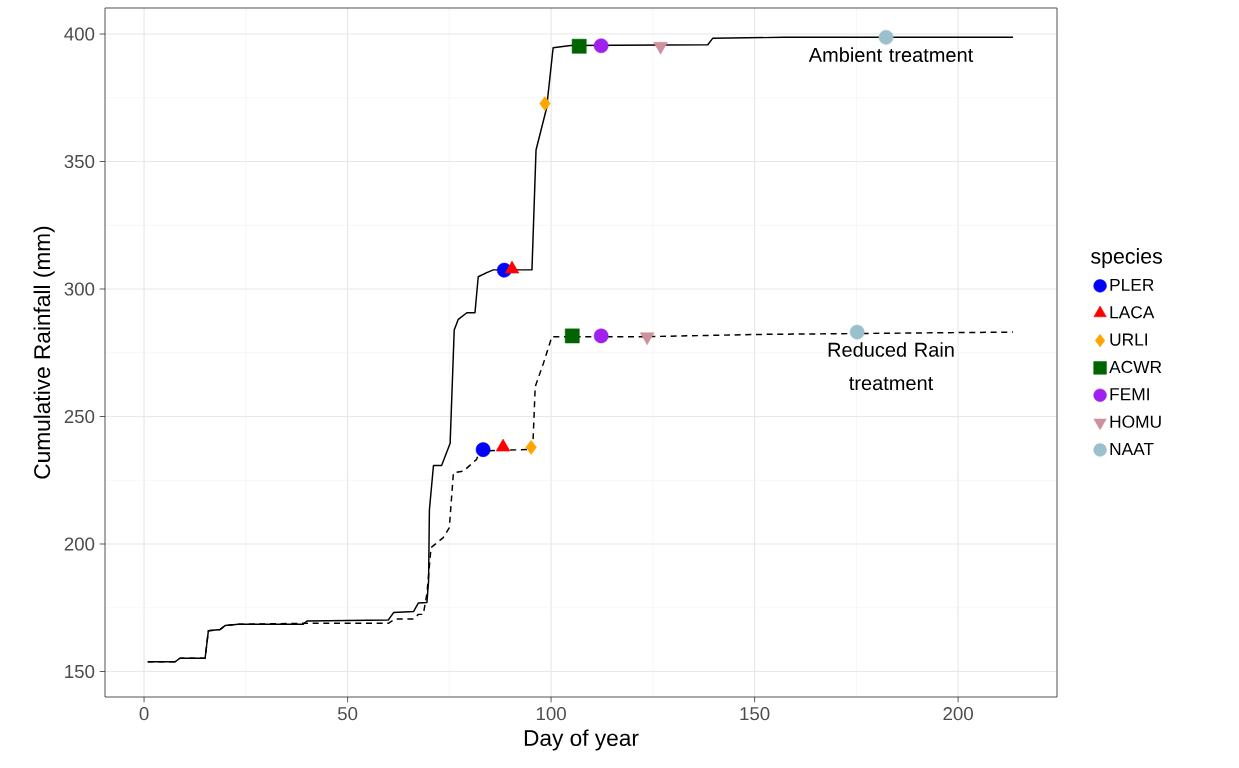  Describe the element at coordinates (958, 714) in the screenshot. I see `x-tick-label: 200` at that location.